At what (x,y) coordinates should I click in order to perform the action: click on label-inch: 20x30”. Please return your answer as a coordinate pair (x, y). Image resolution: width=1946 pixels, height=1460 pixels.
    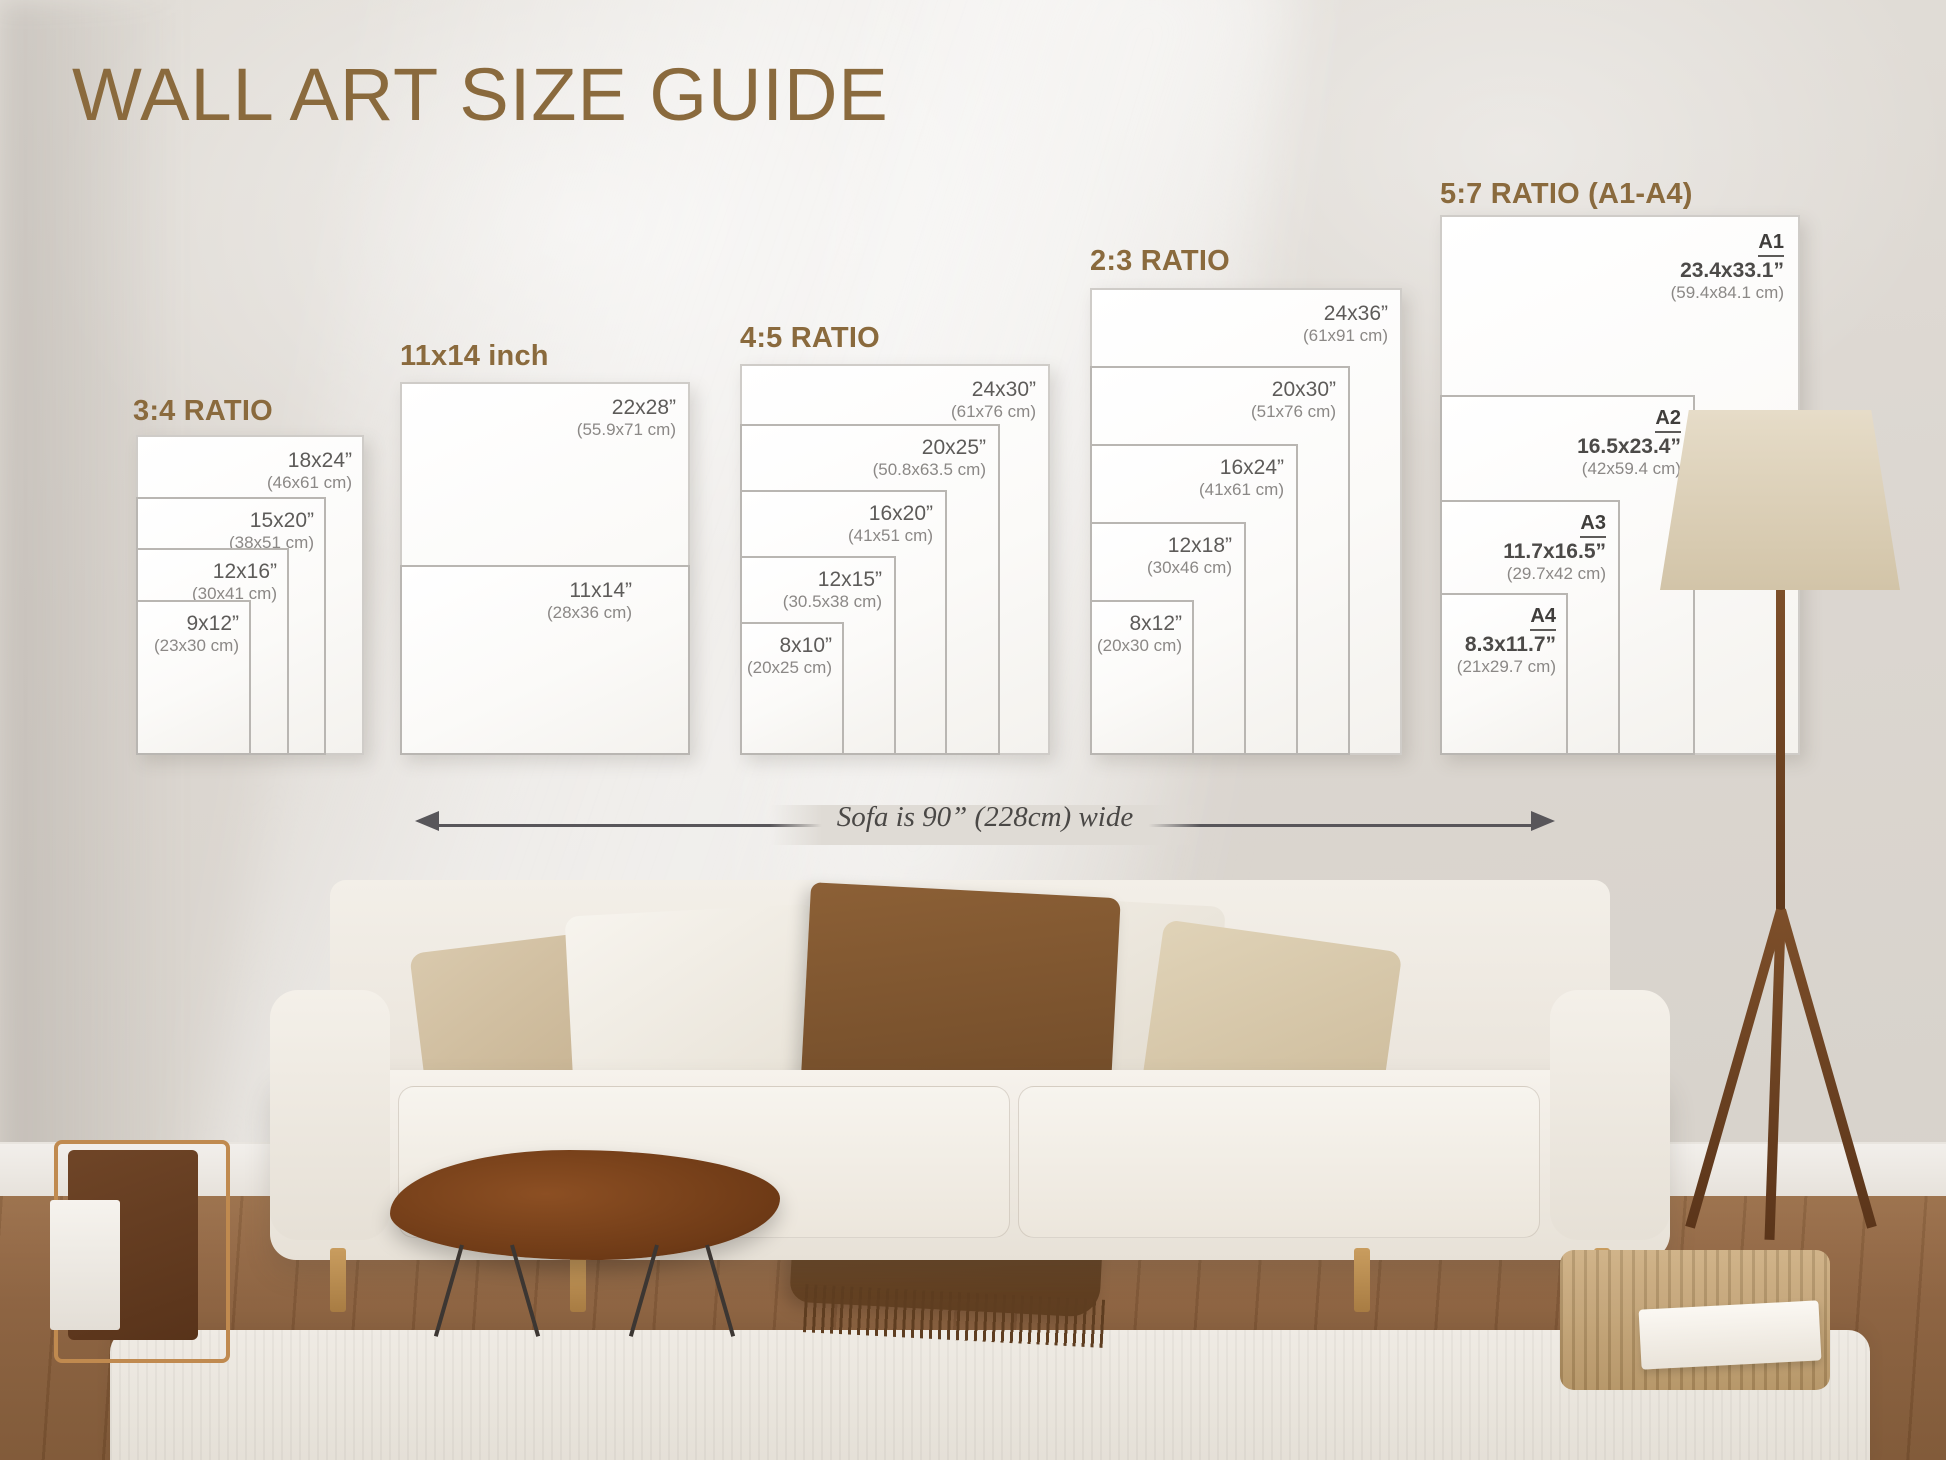
    Looking at the image, I should click on (1303, 389).